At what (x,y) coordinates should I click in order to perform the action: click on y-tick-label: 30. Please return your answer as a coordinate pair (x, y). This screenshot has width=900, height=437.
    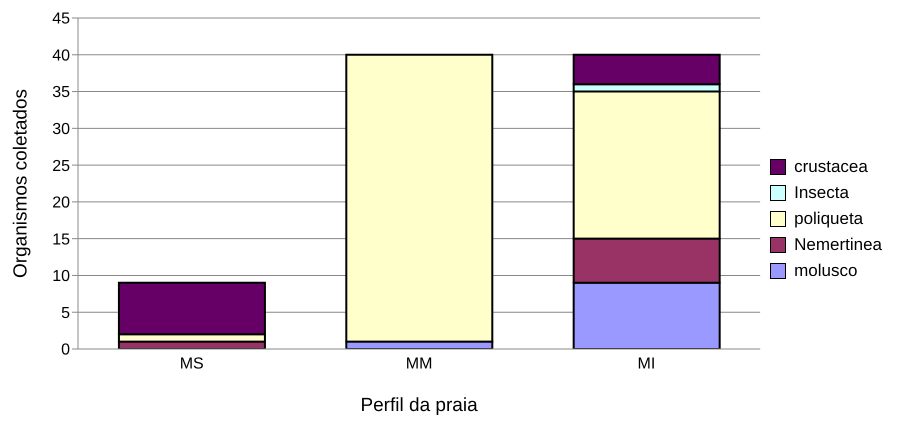
    Looking at the image, I should click on (61, 129).